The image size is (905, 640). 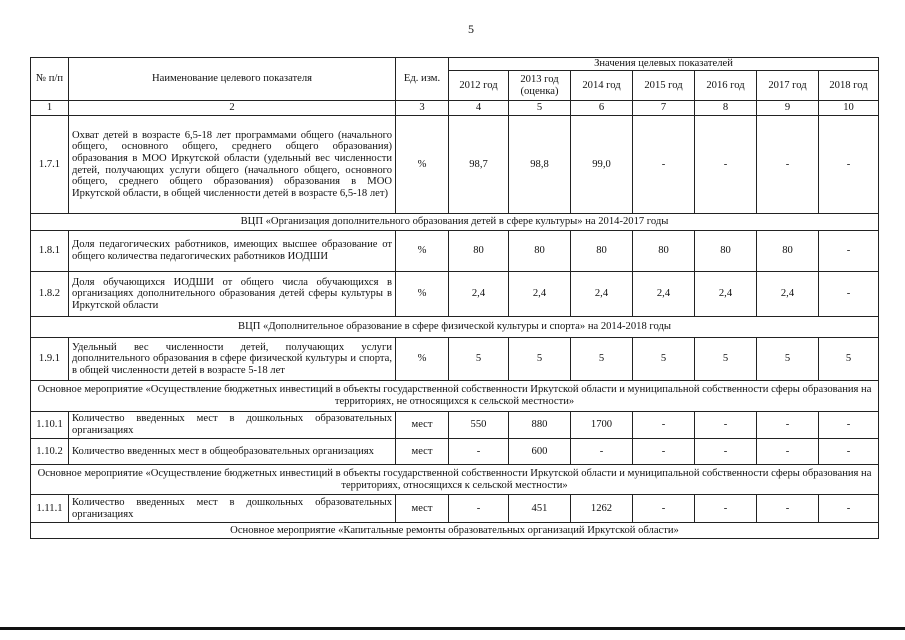 What do you see at coordinates (848, 108) in the screenshot?
I see `column-number: 10` at bounding box center [848, 108].